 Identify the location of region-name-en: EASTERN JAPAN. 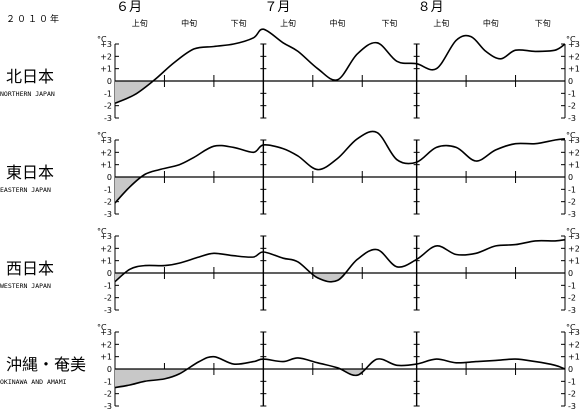
(25, 190).